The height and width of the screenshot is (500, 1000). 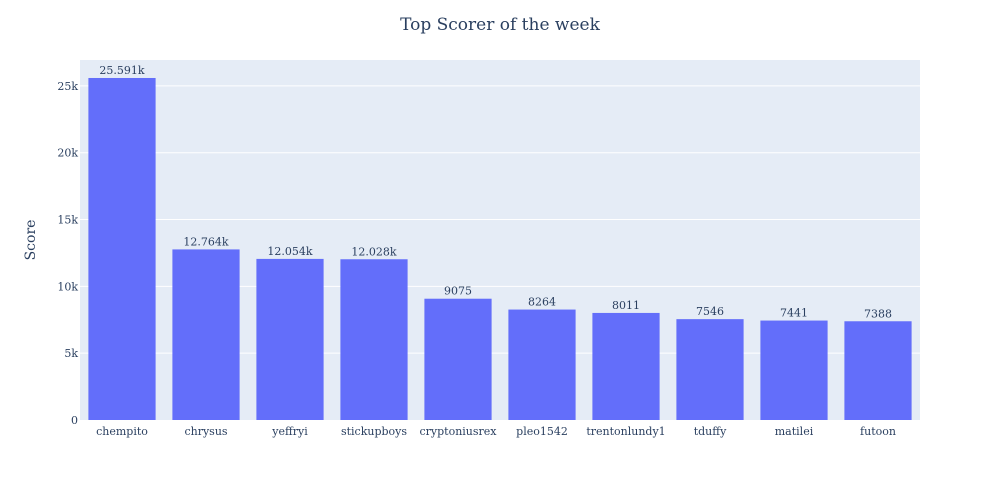 What do you see at coordinates (122, 431) in the screenshot?
I see `x-tick-label: chempito` at bounding box center [122, 431].